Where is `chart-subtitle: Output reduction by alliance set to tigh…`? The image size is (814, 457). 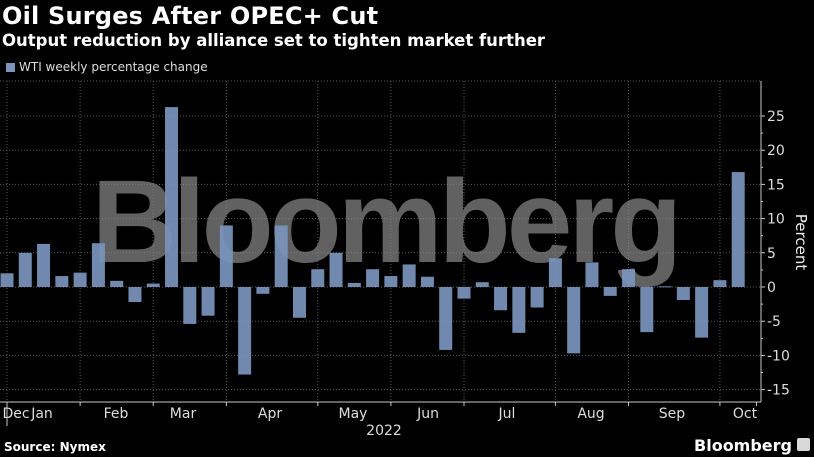
chart-subtitle: Output reduction by alliance set to tigh… is located at coordinates (274, 40).